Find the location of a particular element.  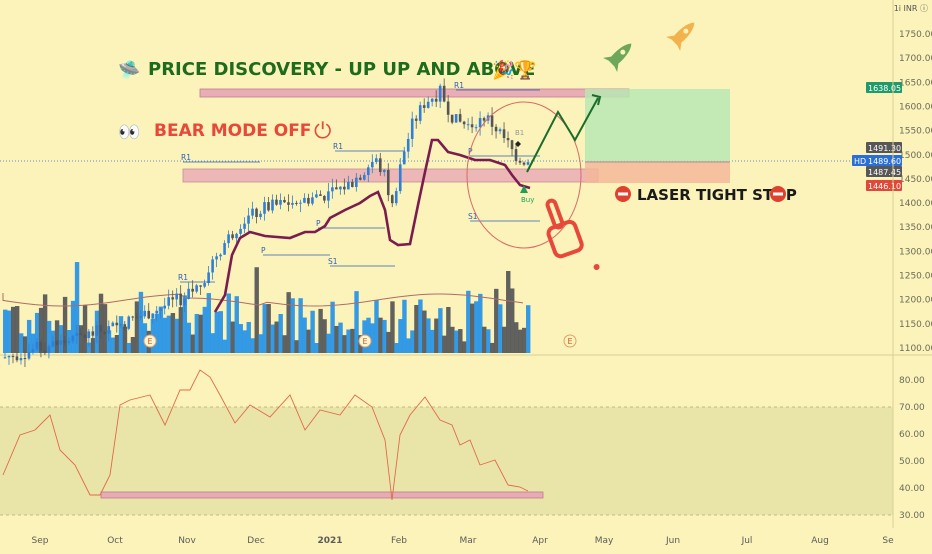

rocket-icon is located at coordinates (617, 57).